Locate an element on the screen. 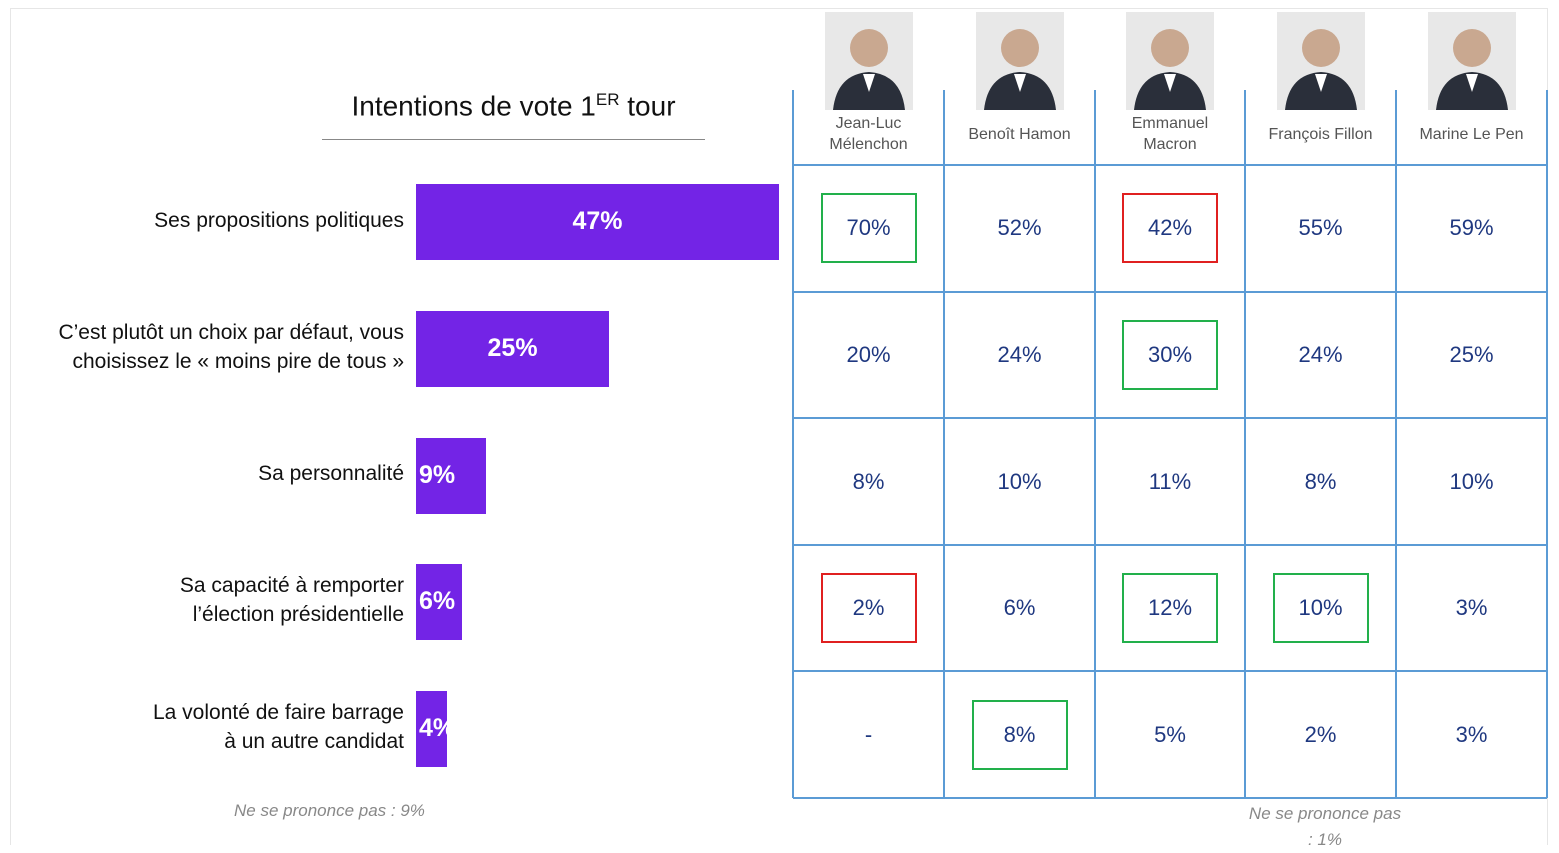 This screenshot has height=853, width=1559. bar-label: 9% is located at coordinates (437, 474).